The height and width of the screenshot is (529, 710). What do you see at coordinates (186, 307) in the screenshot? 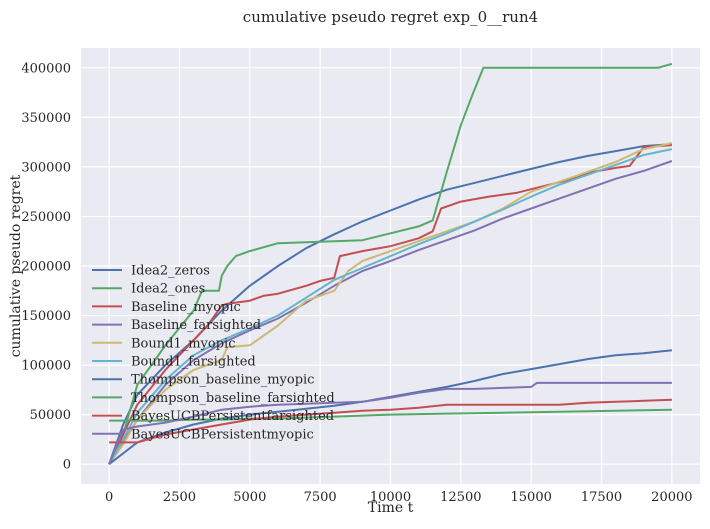
I see `legend-label: Baseline_myopic` at bounding box center [186, 307].